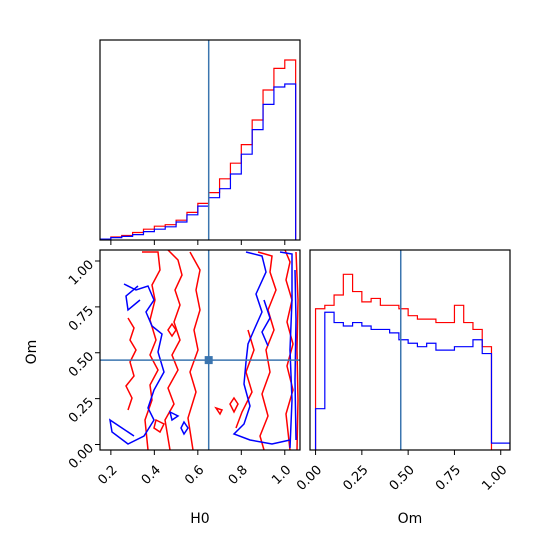  I want to click on red-contour-inner-left, so click(173, 350).